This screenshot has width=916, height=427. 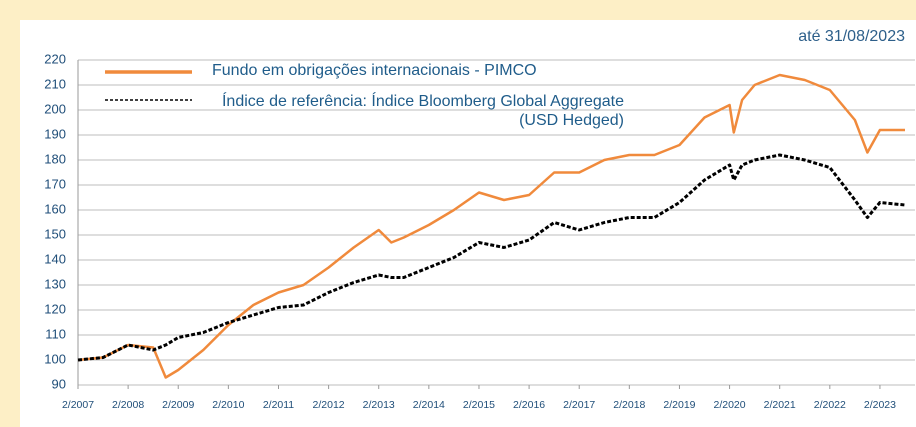 What do you see at coordinates (55, 283) in the screenshot?
I see `y-tick-label: 130` at bounding box center [55, 283].